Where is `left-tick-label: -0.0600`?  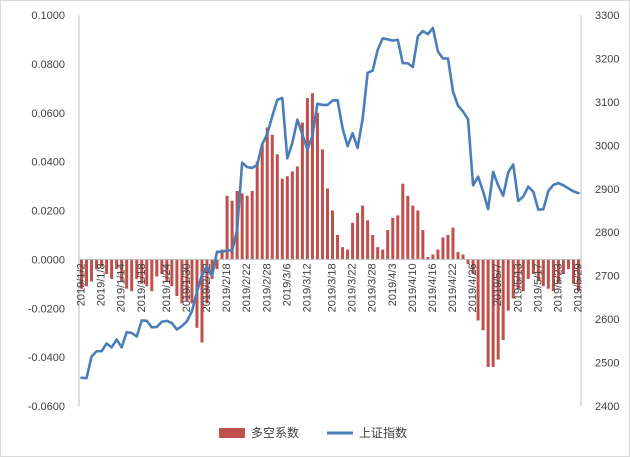 left-tick-label: -0.0600 is located at coordinates (46, 407).